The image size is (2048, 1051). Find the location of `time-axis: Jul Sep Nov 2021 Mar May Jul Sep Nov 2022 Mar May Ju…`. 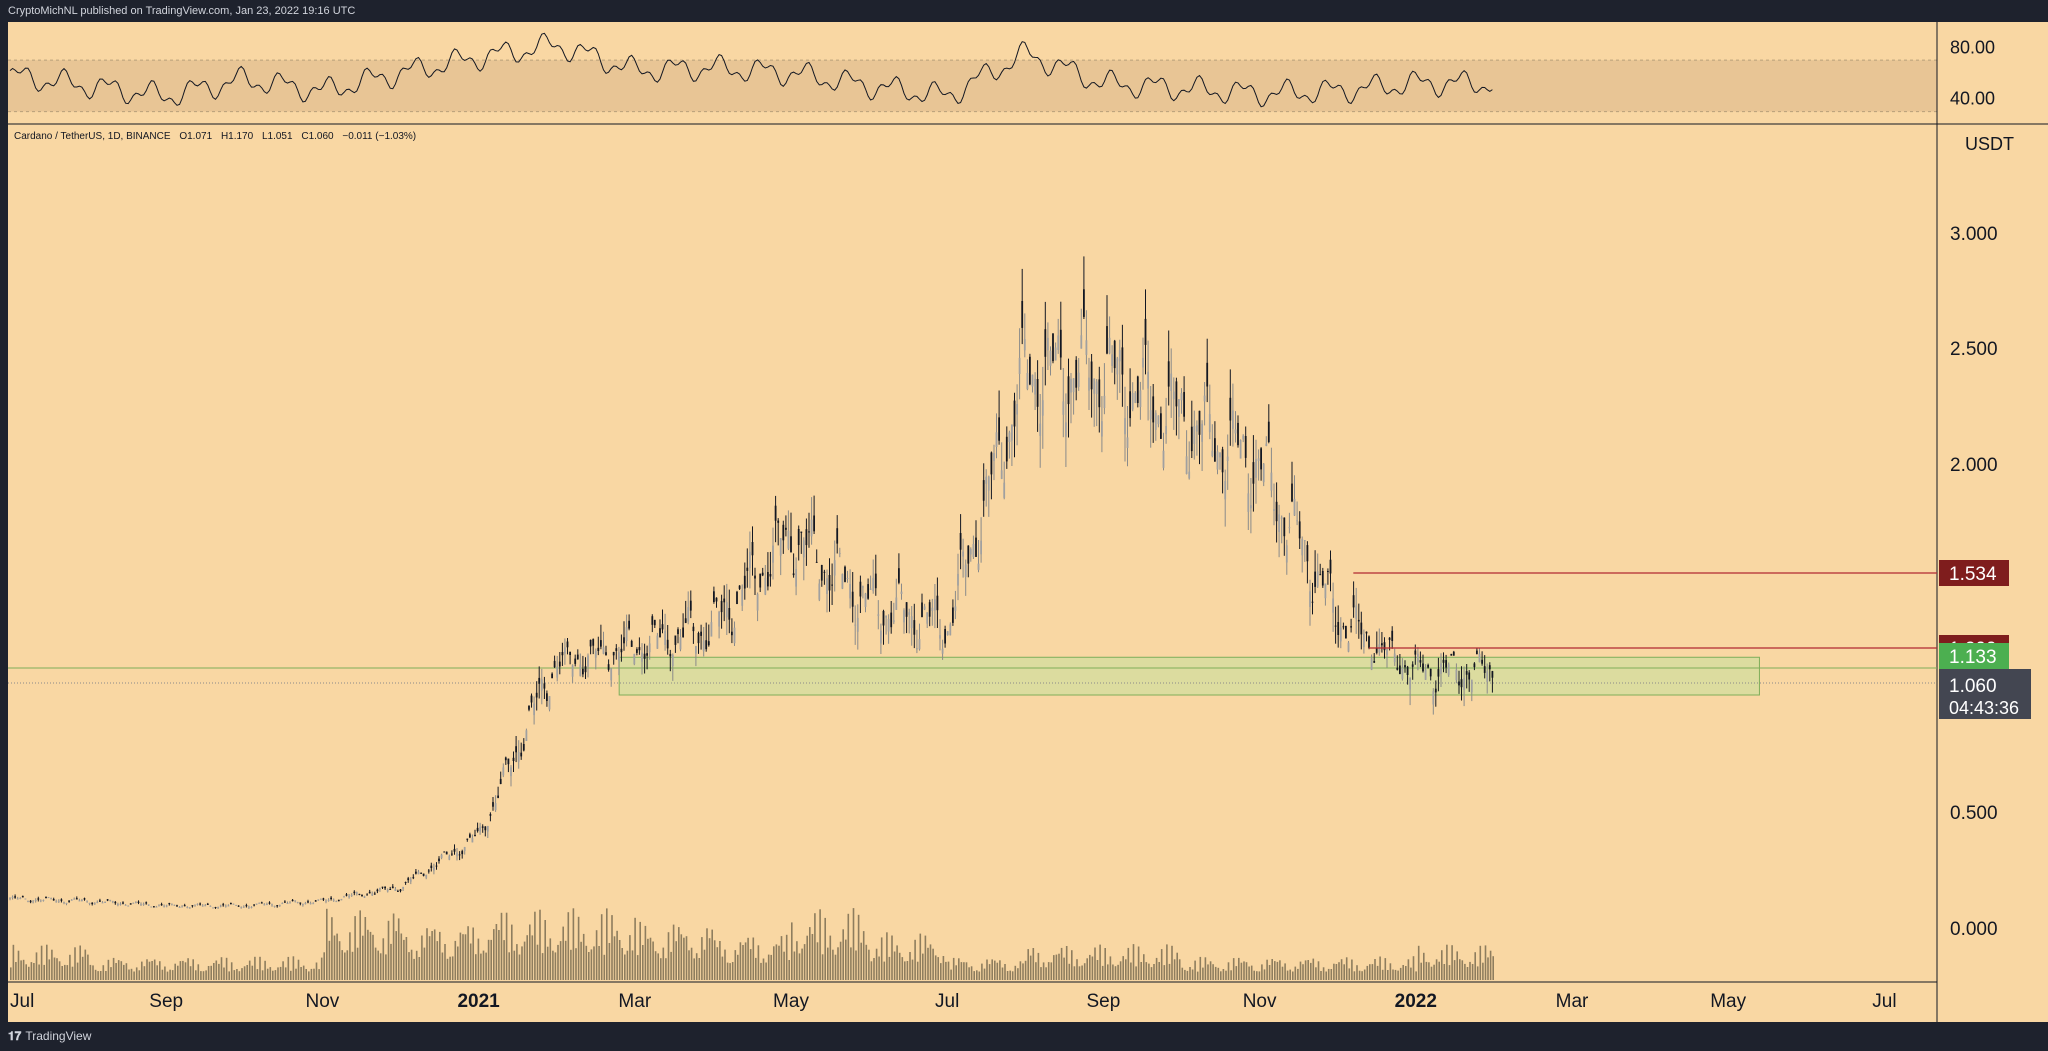

time-axis: Jul Sep Nov 2021 Mar May Jul Sep Nov 2022 Mar May Ju… is located at coordinates (953, 1001).